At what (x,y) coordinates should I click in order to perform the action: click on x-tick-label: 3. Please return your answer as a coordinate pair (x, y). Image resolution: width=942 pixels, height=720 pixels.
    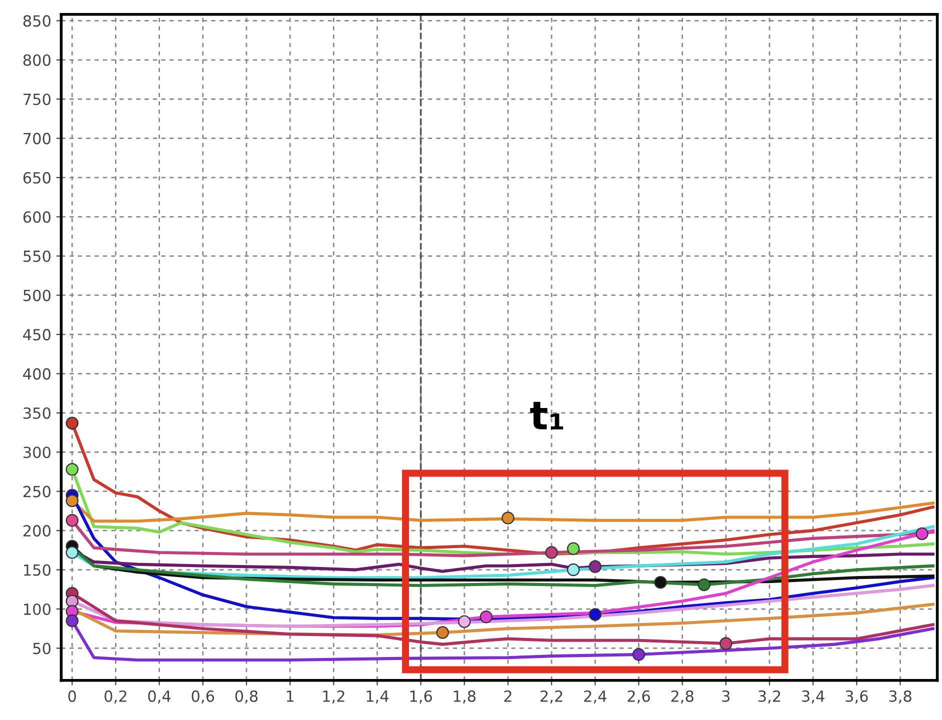
    Looking at the image, I should click on (726, 696).